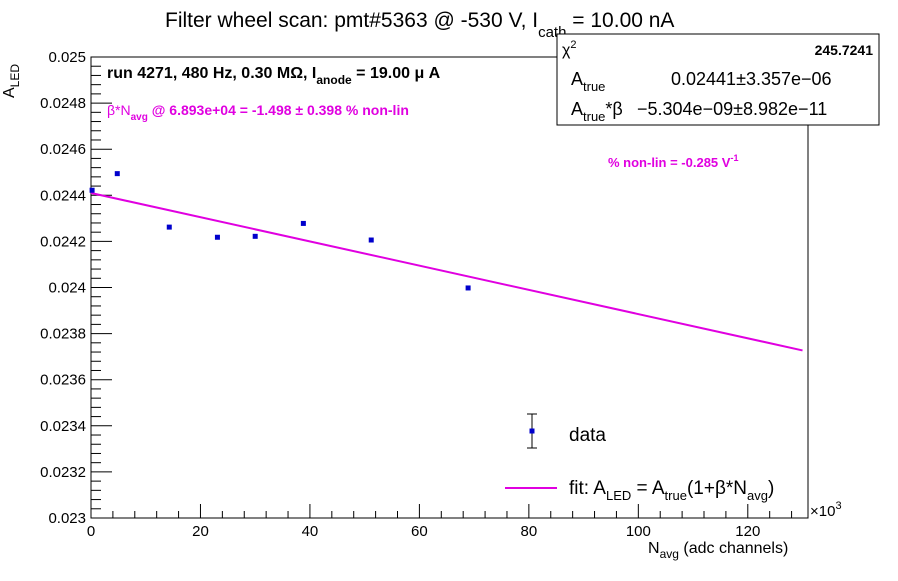 This screenshot has height=581, width=898. What do you see at coordinates (419, 531) in the screenshot?
I see `x-tick-label: 60` at bounding box center [419, 531].